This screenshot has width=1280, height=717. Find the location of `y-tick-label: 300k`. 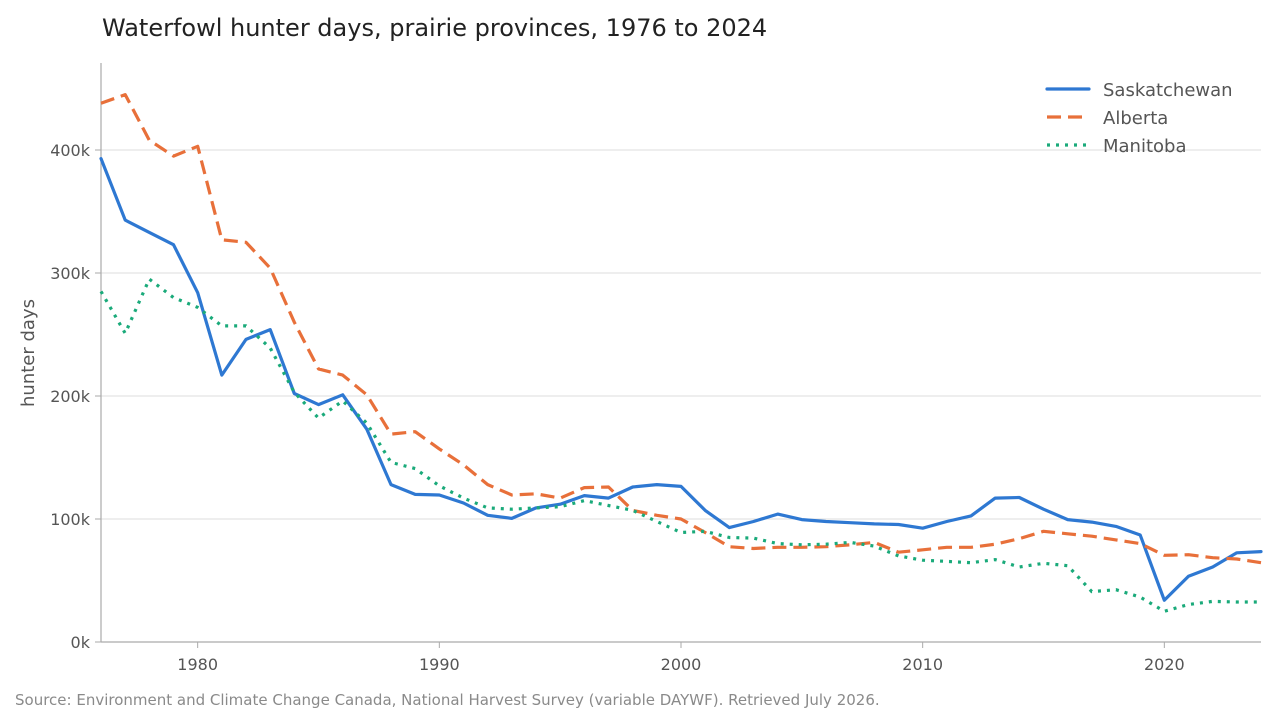

y-tick-label: 300k is located at coordinates (70, 273).